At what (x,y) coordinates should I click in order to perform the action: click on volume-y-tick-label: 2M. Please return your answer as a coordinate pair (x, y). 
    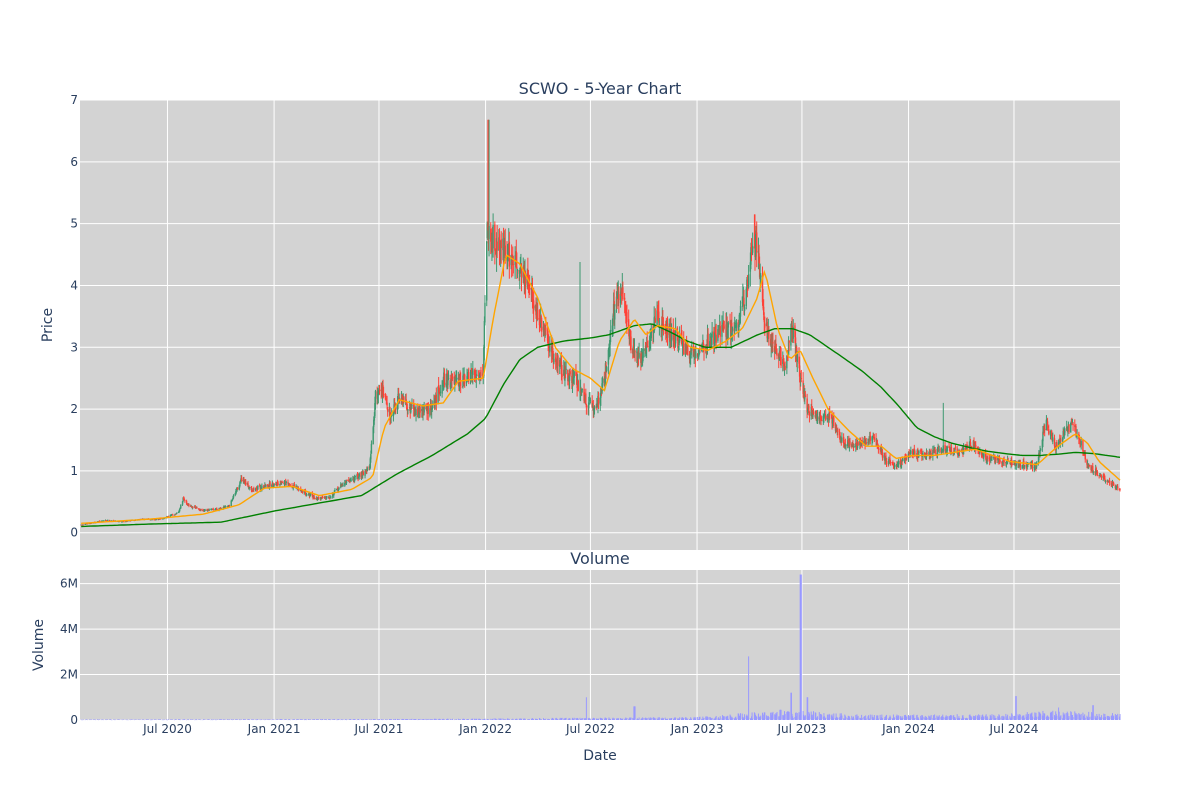
    Looking at the image, I should click on (69, 675).